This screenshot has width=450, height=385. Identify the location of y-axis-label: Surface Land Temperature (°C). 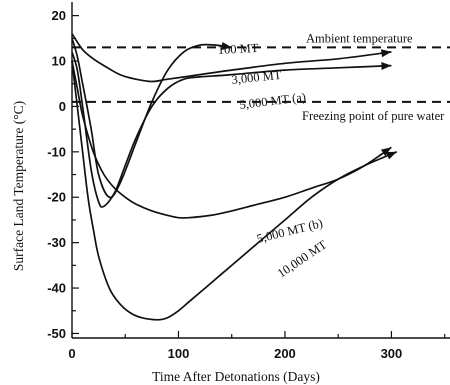
(18, 186).